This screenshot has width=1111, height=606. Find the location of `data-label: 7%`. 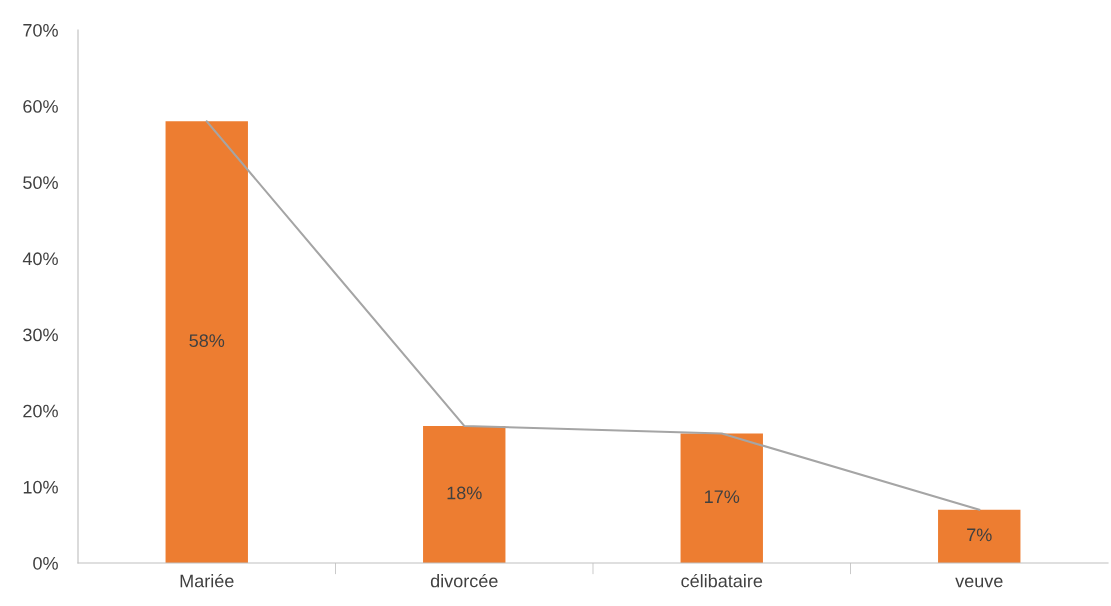

data-label: 7% is located at coordinates (979, 535).